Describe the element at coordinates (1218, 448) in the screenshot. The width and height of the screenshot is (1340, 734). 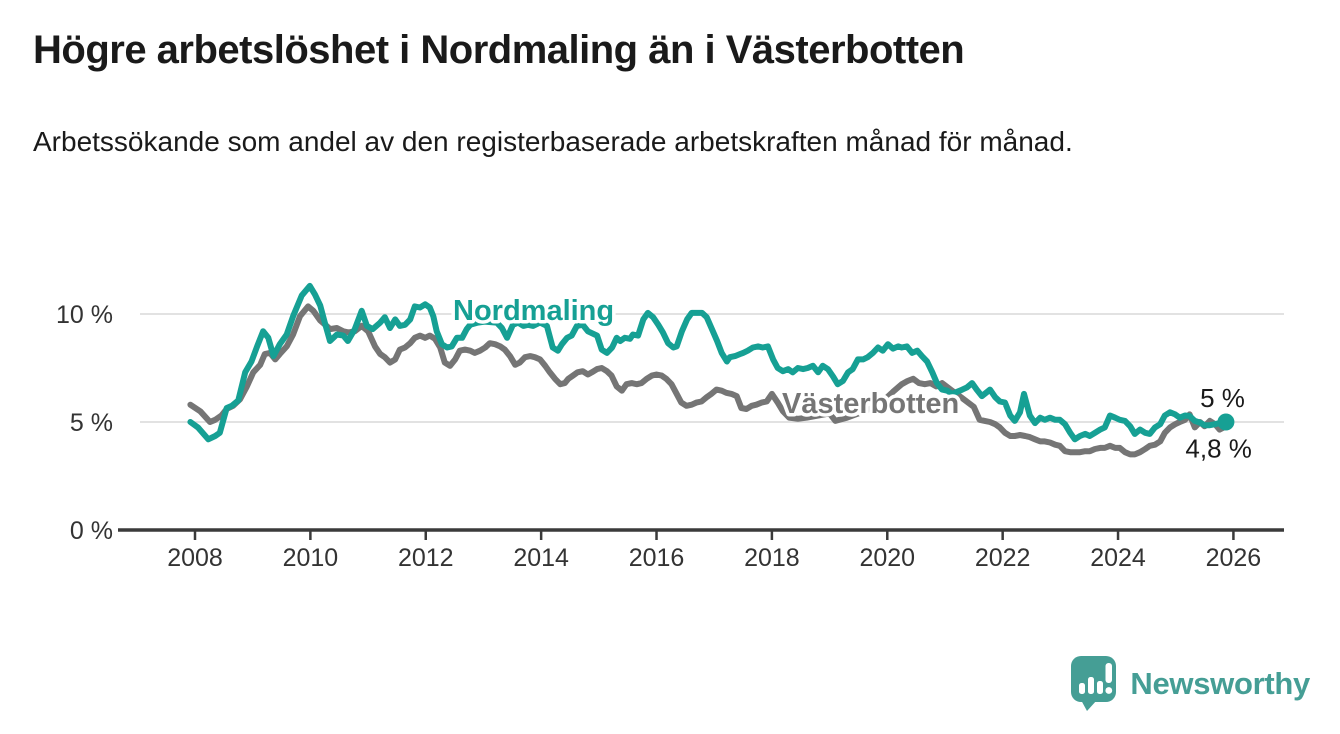
I see `end-value-label-västerbotten: 4,8 %` at that location.